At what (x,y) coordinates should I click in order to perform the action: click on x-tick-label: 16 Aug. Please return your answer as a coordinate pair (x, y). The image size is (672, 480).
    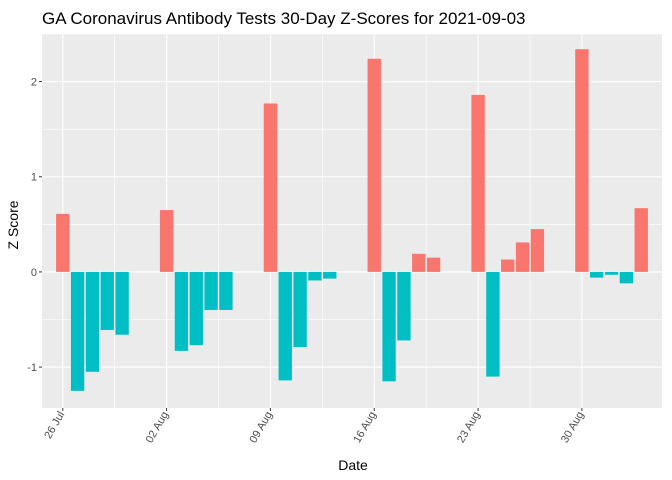
    Looking at the image, I should click on (365, 428).